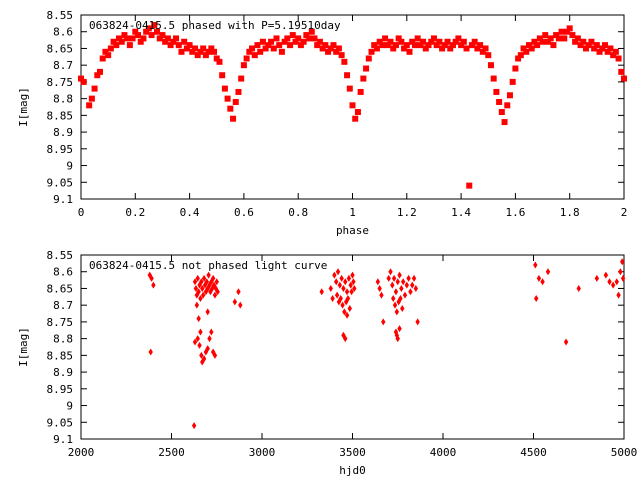 The image size is (640, 480). I want to click on x-tick-label: 2500, so click(171, 452).